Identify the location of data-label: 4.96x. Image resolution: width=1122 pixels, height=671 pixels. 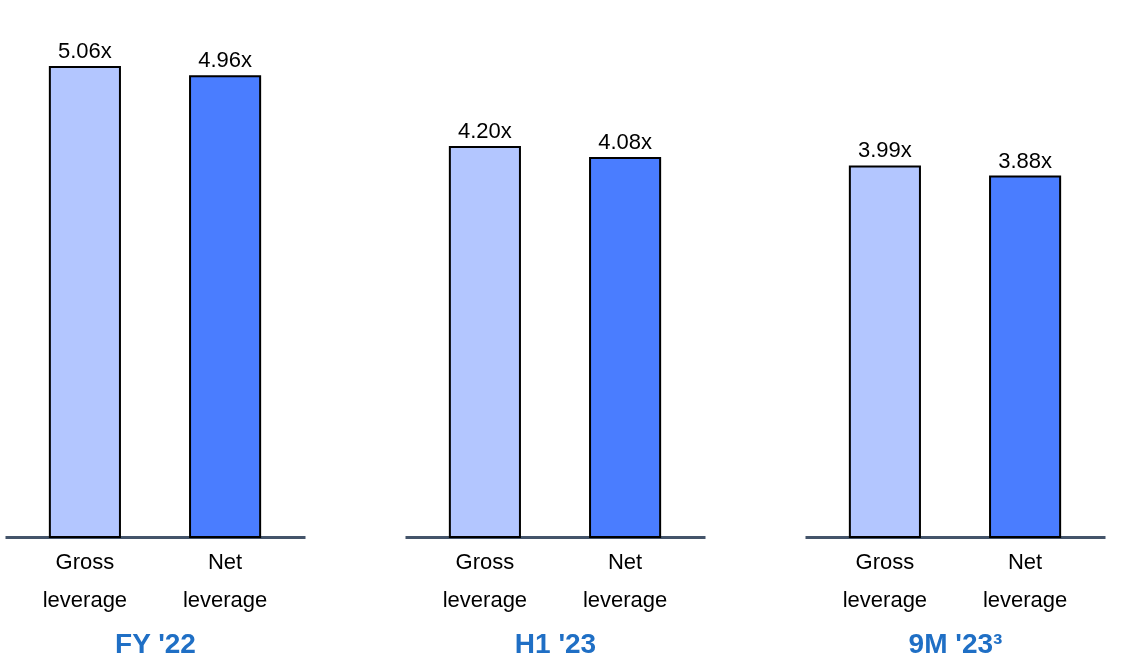
(225, 60).